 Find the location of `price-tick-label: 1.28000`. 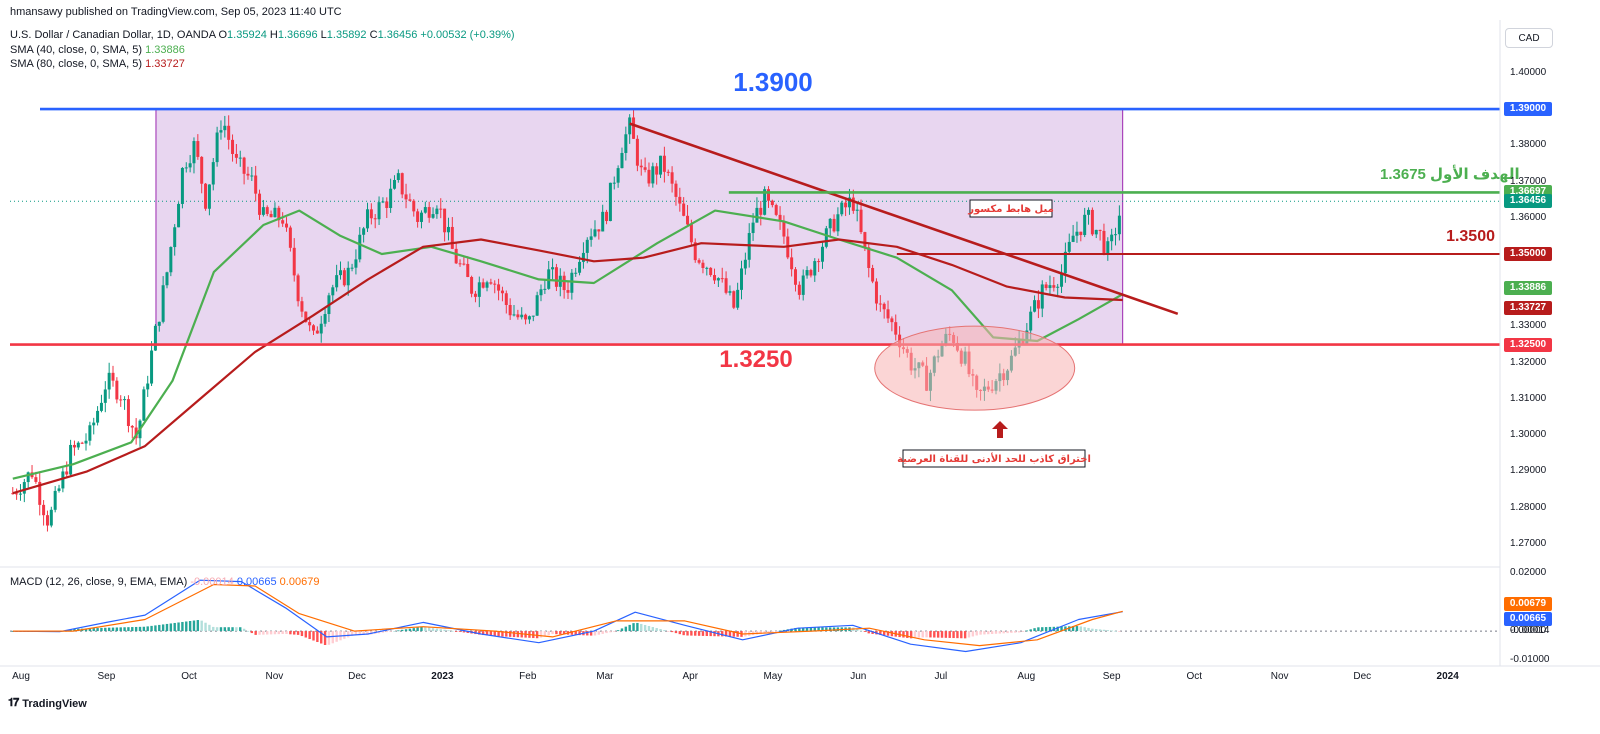

price-tick-label: 1.28000 is located at coordinates (1528, 507).